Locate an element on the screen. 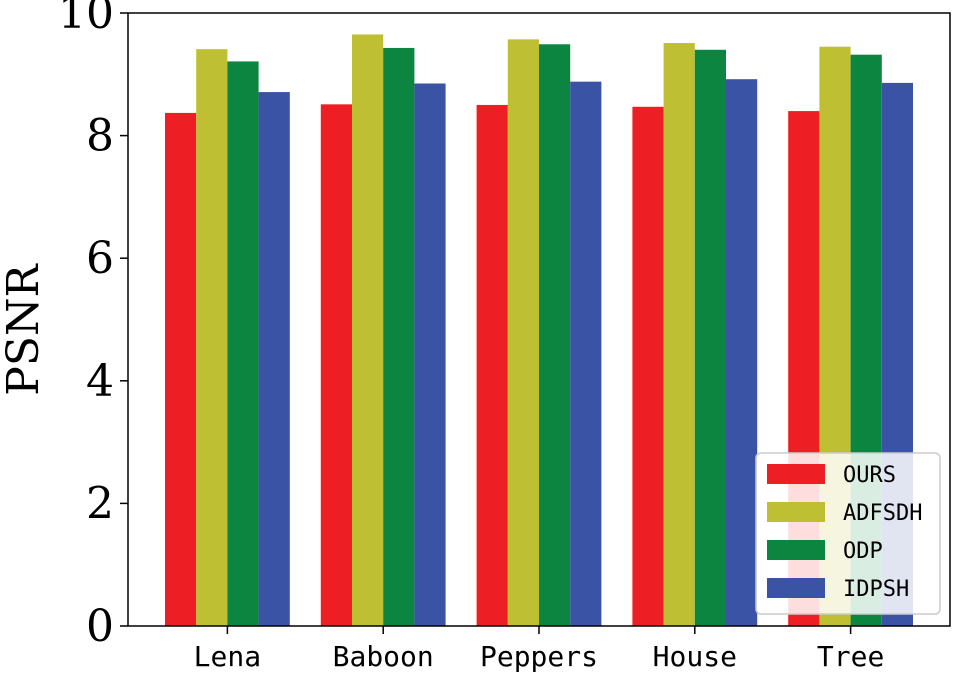 The width and height of the screenshot is (956, 676). x-tick-label: Baboon is located at coordinates (383, 656).